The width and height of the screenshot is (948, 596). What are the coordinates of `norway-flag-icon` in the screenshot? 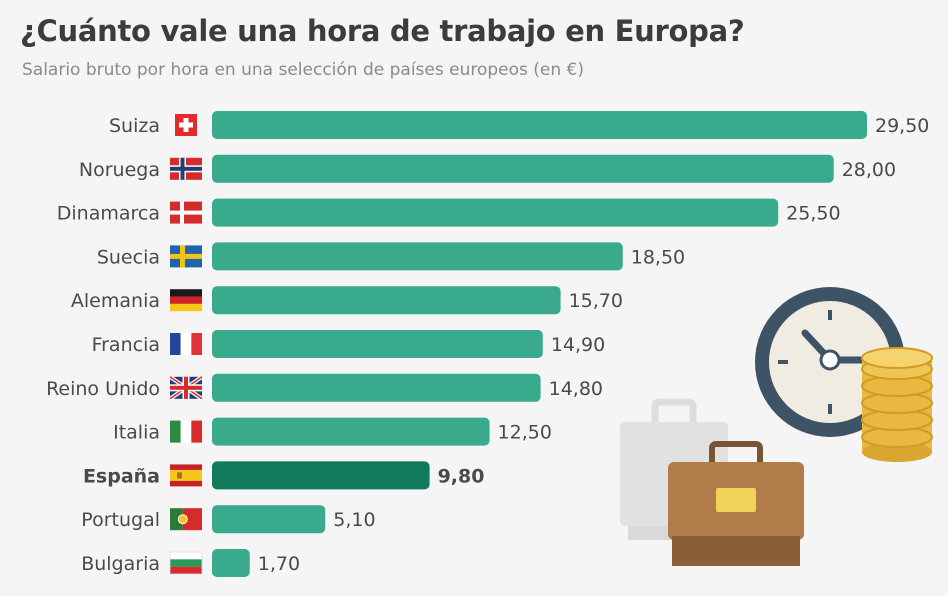 It's located at (186, 168).